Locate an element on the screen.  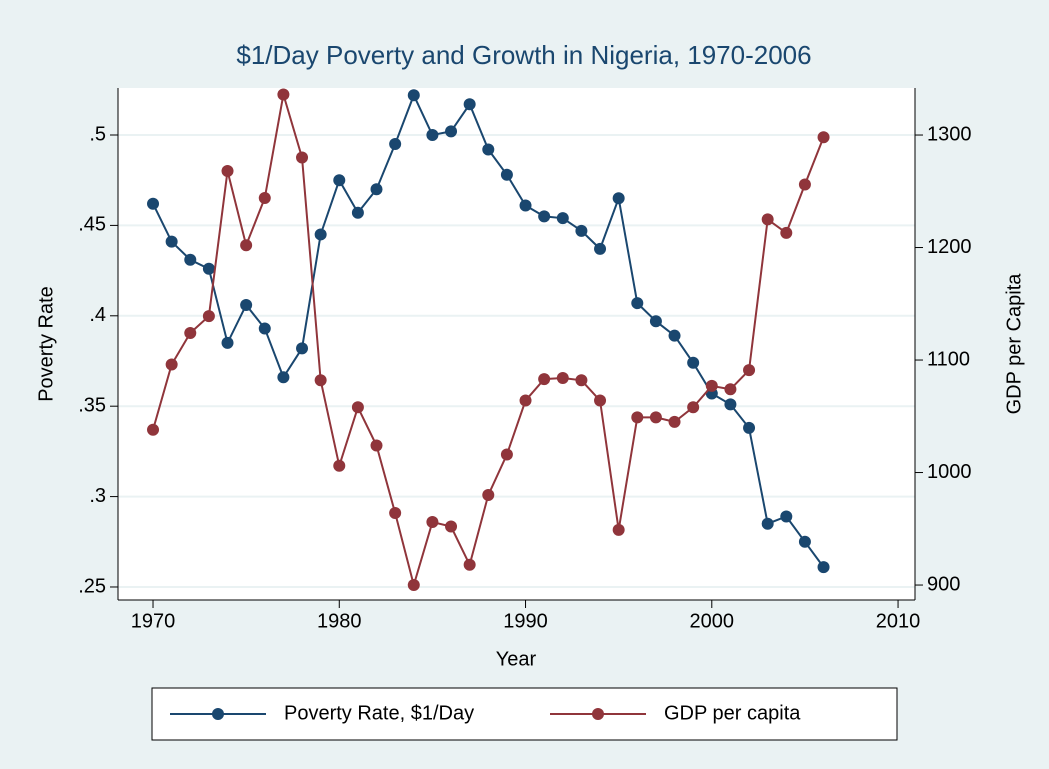
x-tick-label: 2010 is located at coordinates (898, 621).